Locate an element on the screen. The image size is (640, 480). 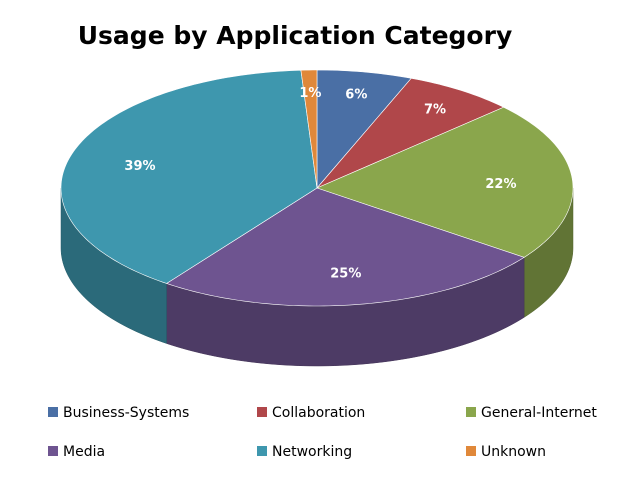
value-label: 39% is located at coordinates (139, 166).